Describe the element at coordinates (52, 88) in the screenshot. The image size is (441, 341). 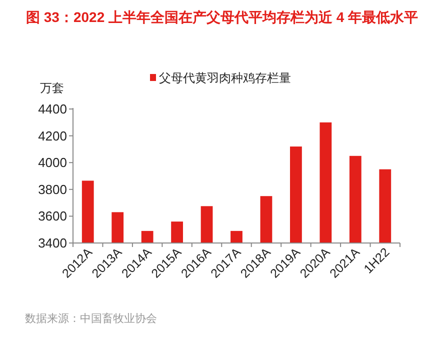
I see `y-axis-title: 万套` at that location.